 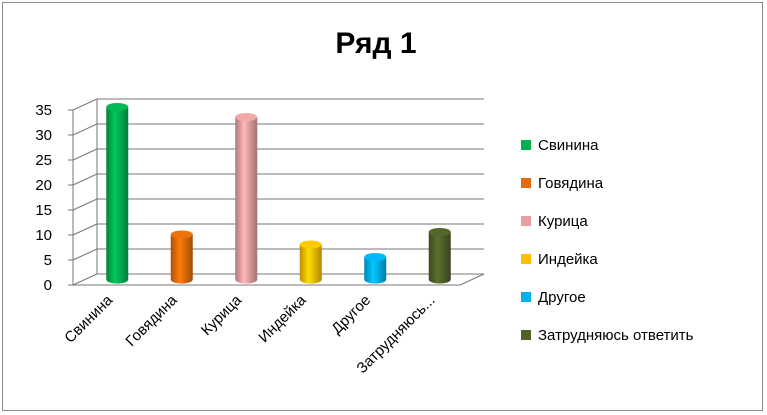 I want to click on legend-item: Курица, so click(x=554, y=221).